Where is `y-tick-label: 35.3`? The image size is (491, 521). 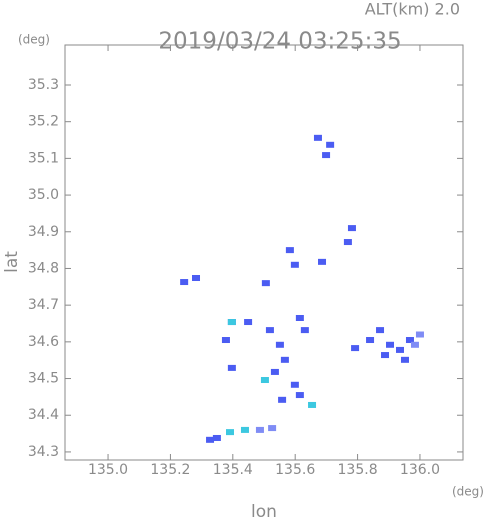
y-tick-label: 35.3 is located at coordinates (43, 85).